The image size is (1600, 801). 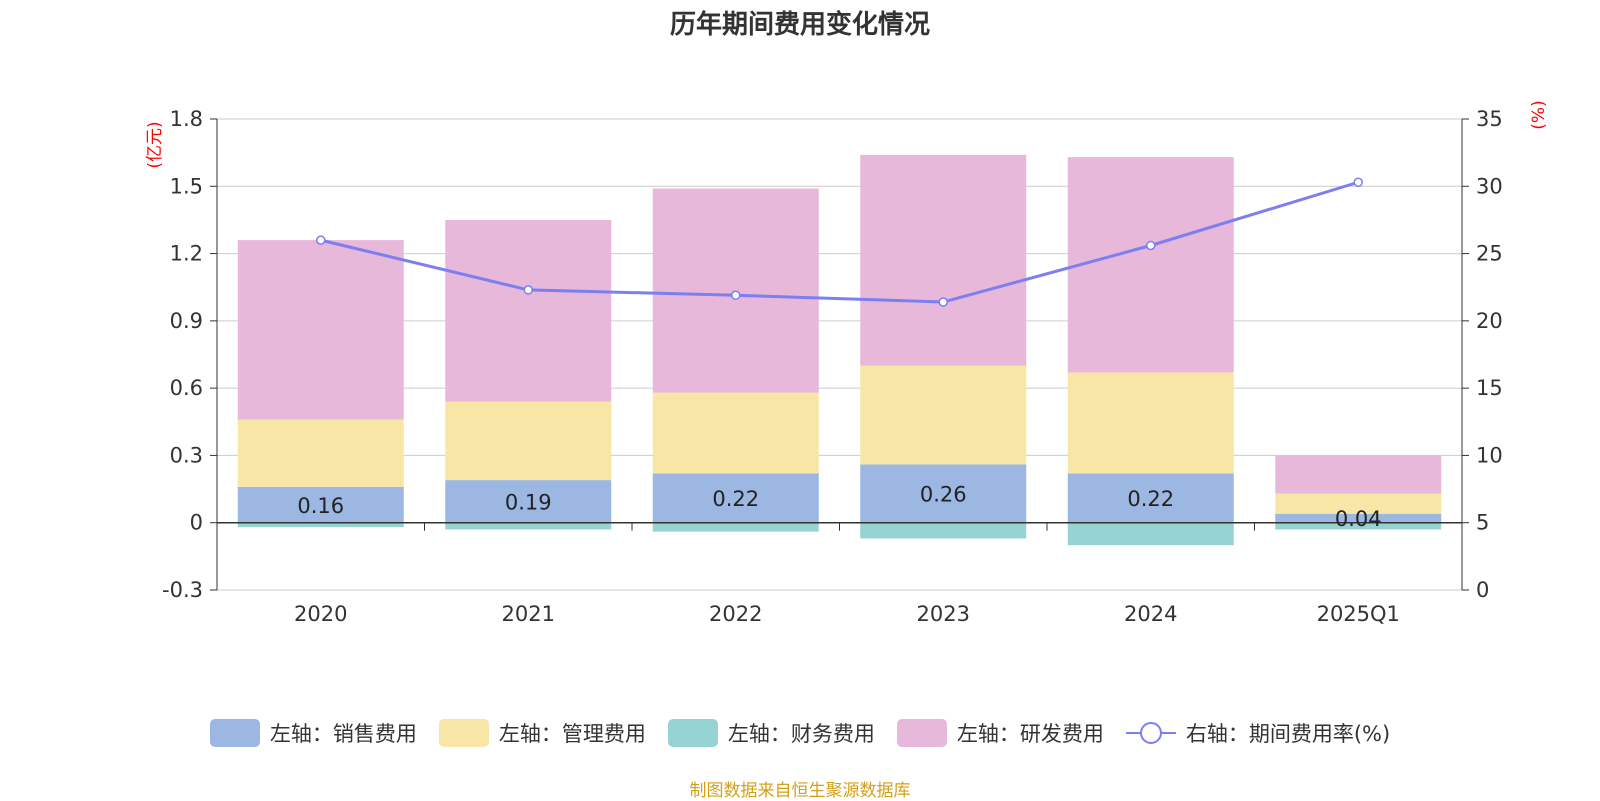 What do you see at coordinates (320, 525) in the screenshot?
I see `bar-finance-2020` at bounding box center [320, 525].